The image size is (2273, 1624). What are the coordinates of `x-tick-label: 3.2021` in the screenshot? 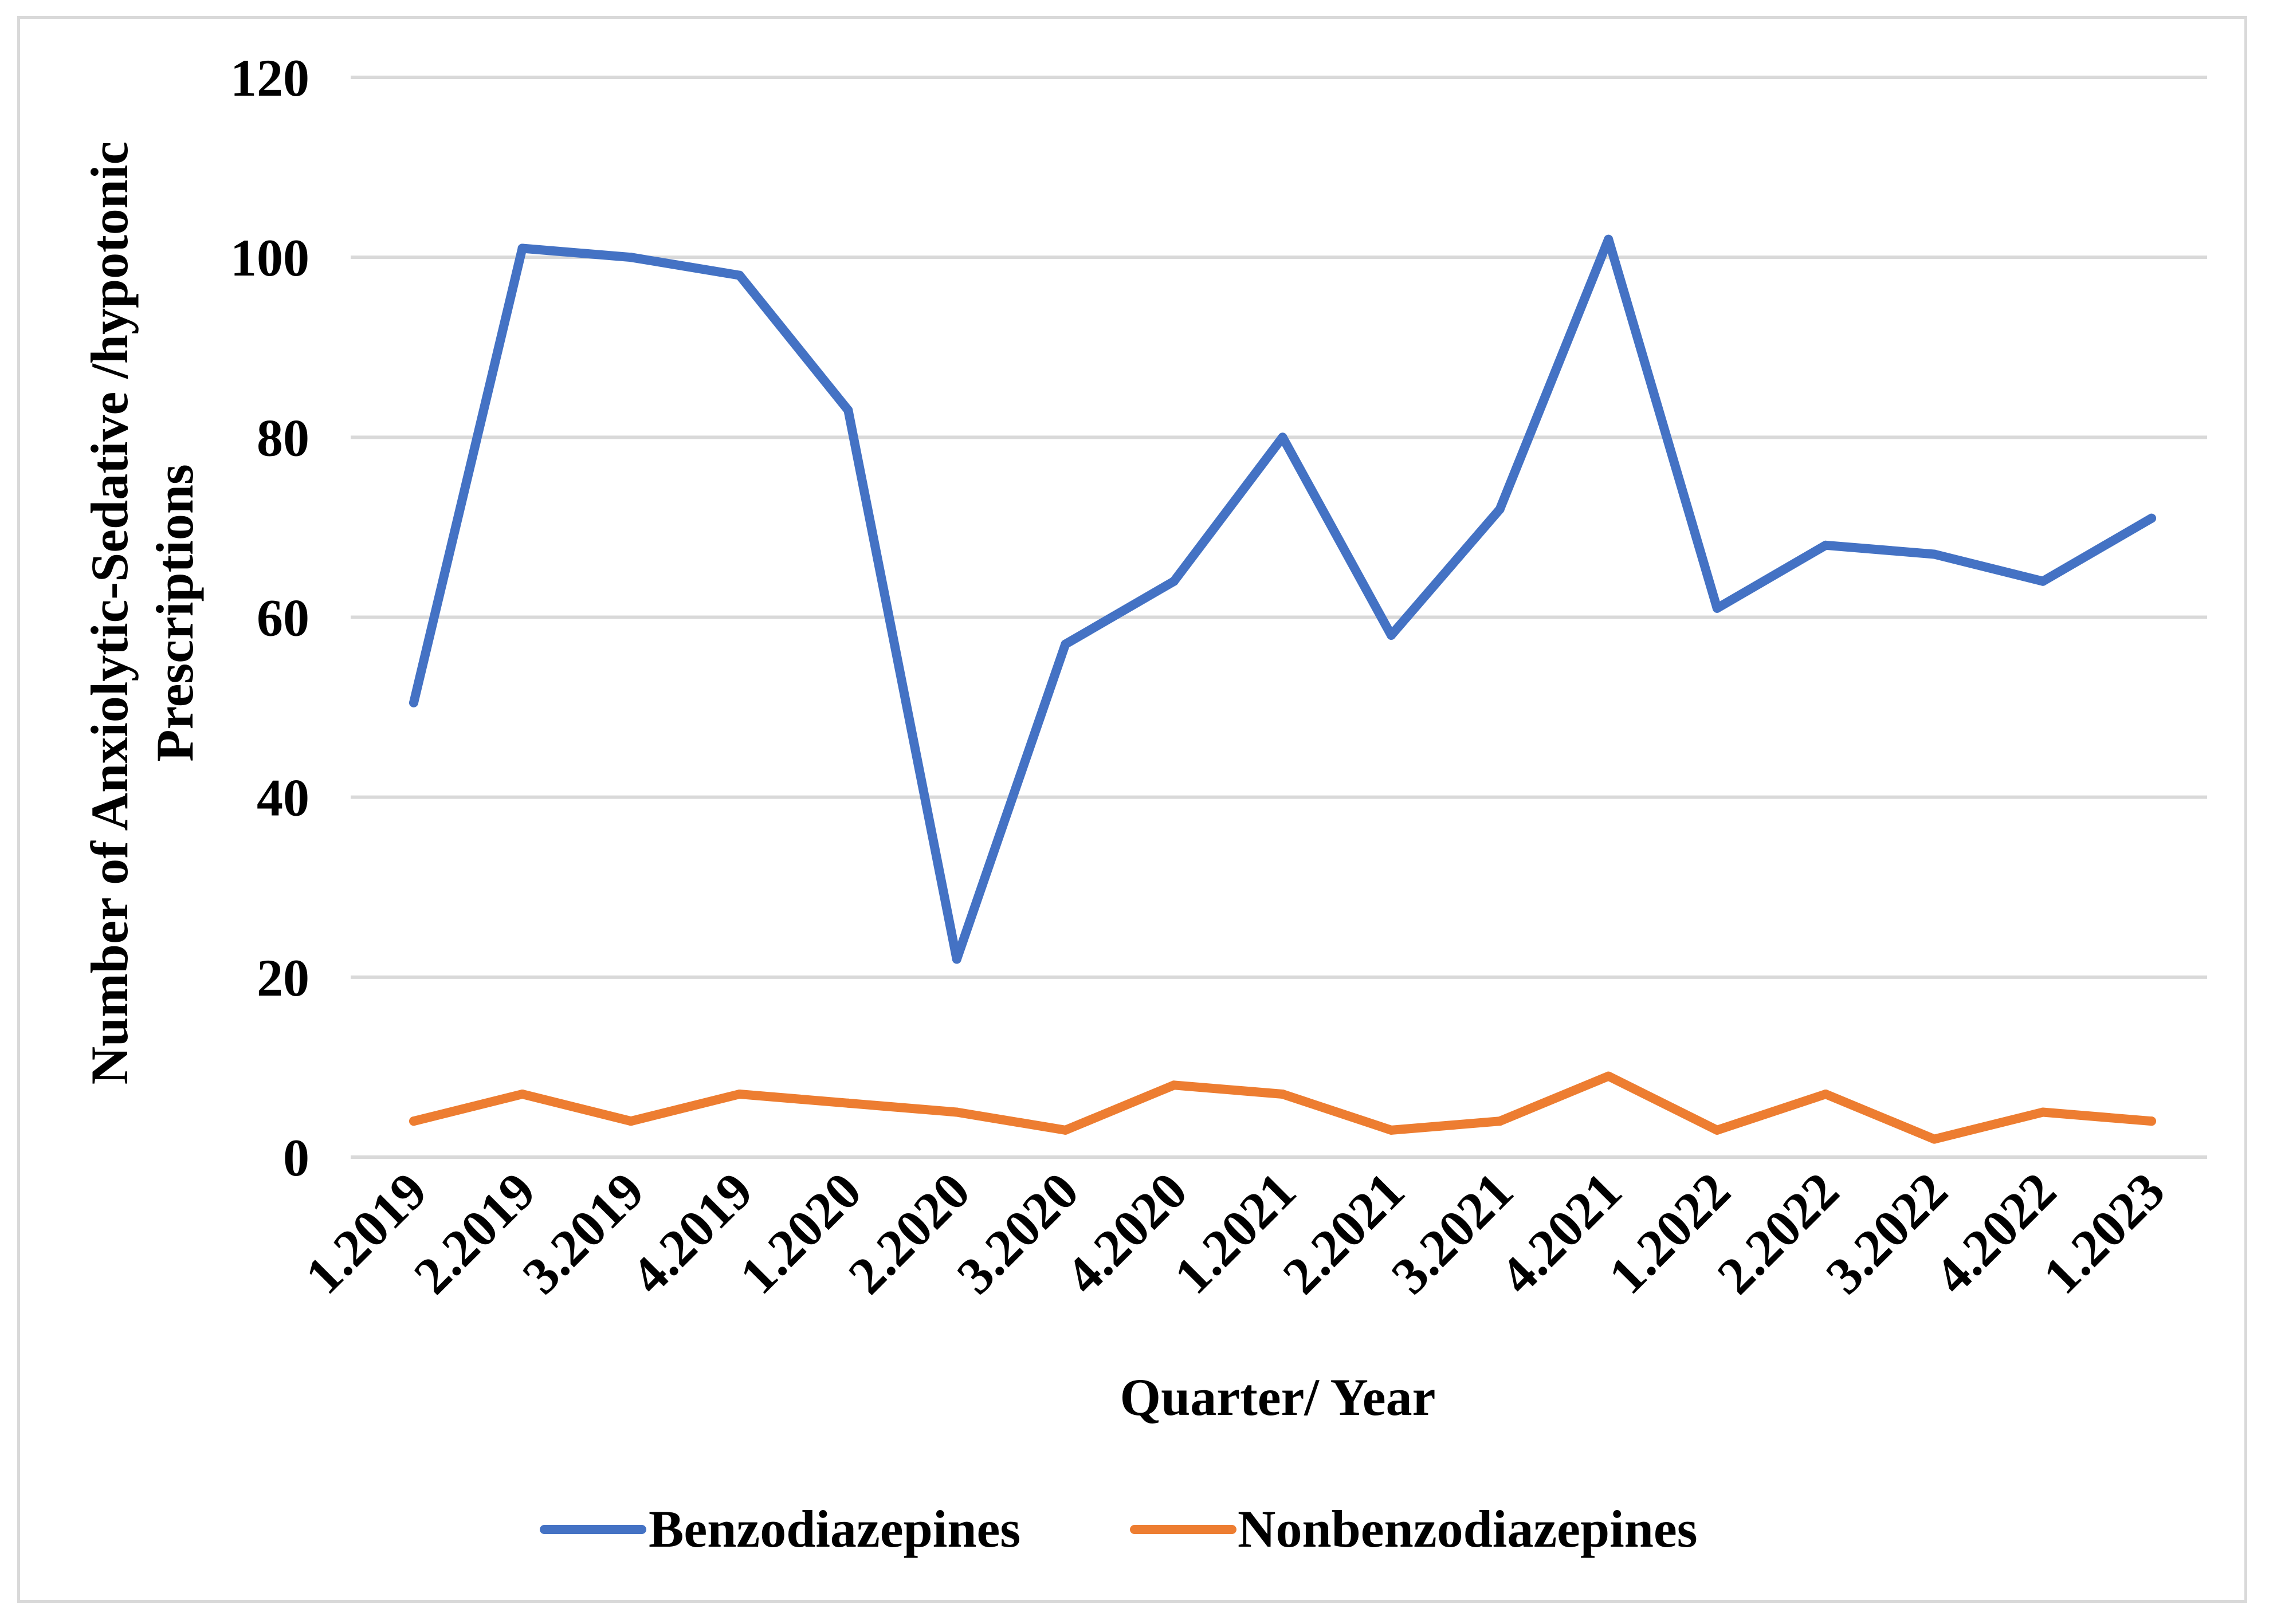 It's located at (1452, 1233).